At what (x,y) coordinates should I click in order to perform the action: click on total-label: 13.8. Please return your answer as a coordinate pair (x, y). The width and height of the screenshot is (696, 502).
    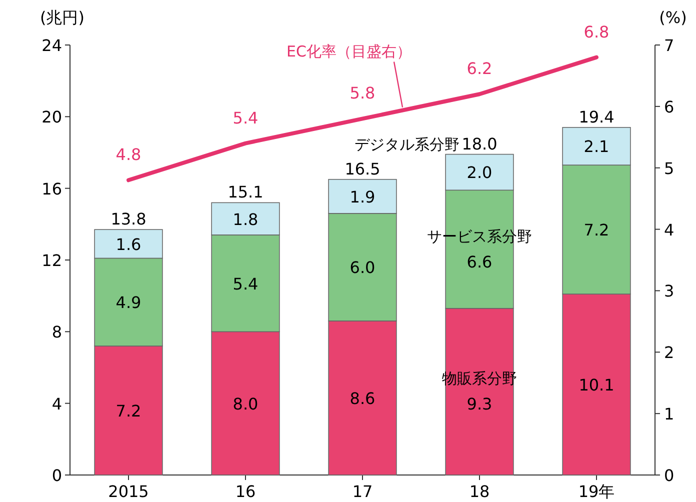
    Looking at the image, I should click on (128, 219).